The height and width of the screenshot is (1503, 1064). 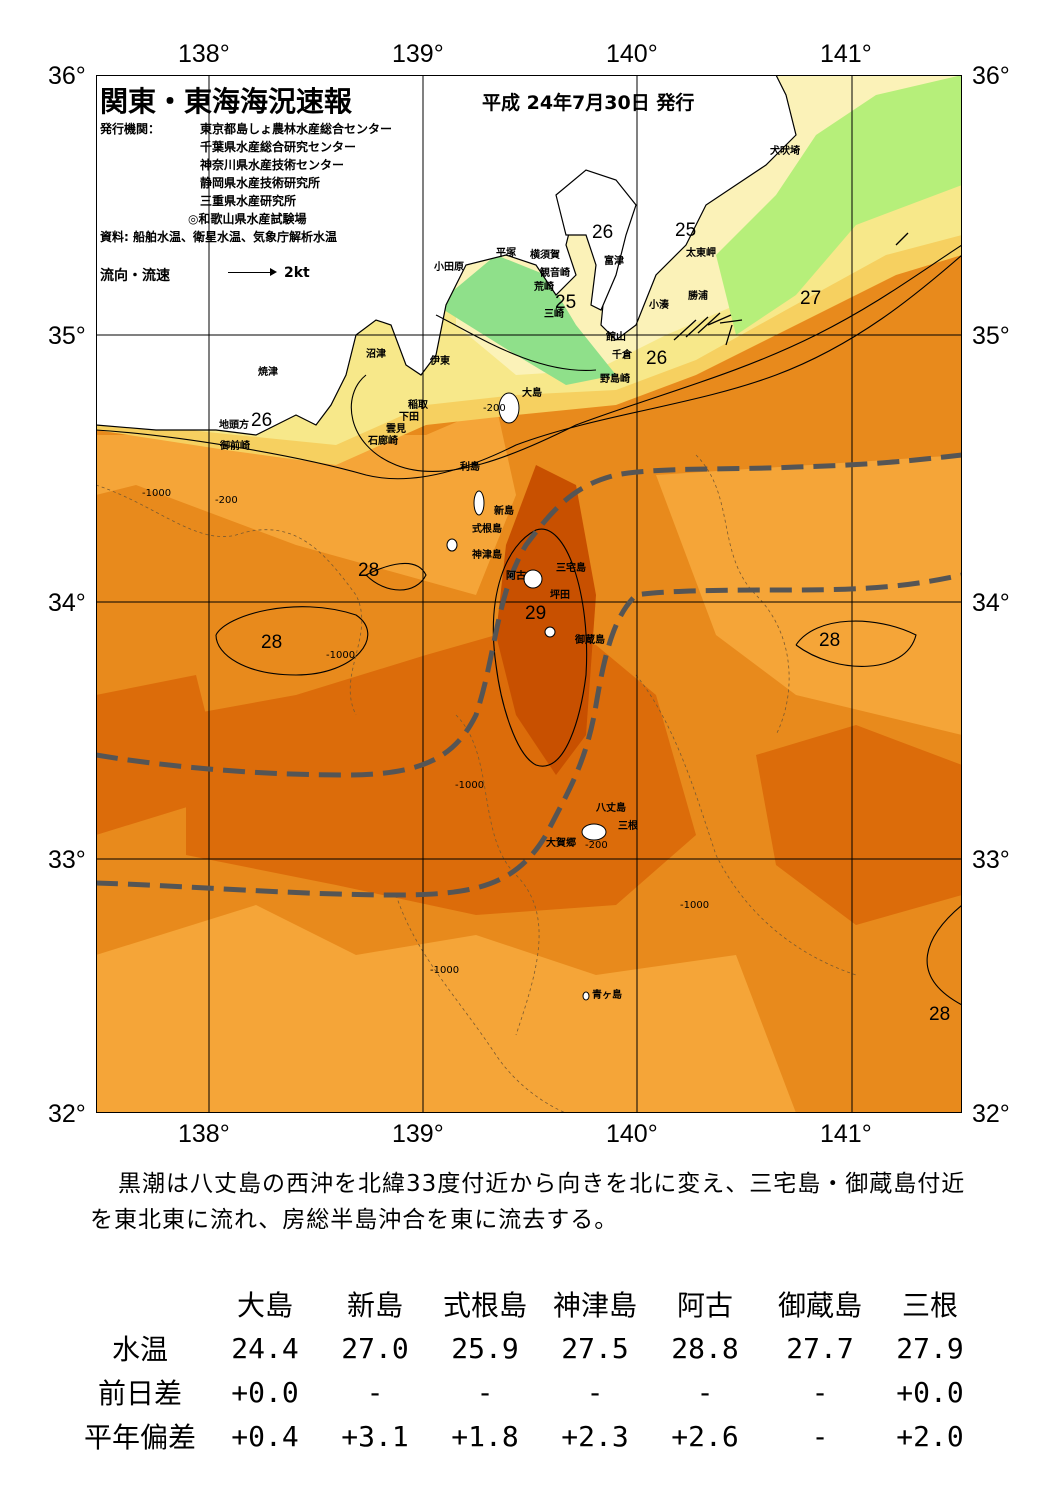 What do you see at coordinates (701, 253) in the screenshot?
I see `place-label: 太東岬` at bounding box center [701, 253].